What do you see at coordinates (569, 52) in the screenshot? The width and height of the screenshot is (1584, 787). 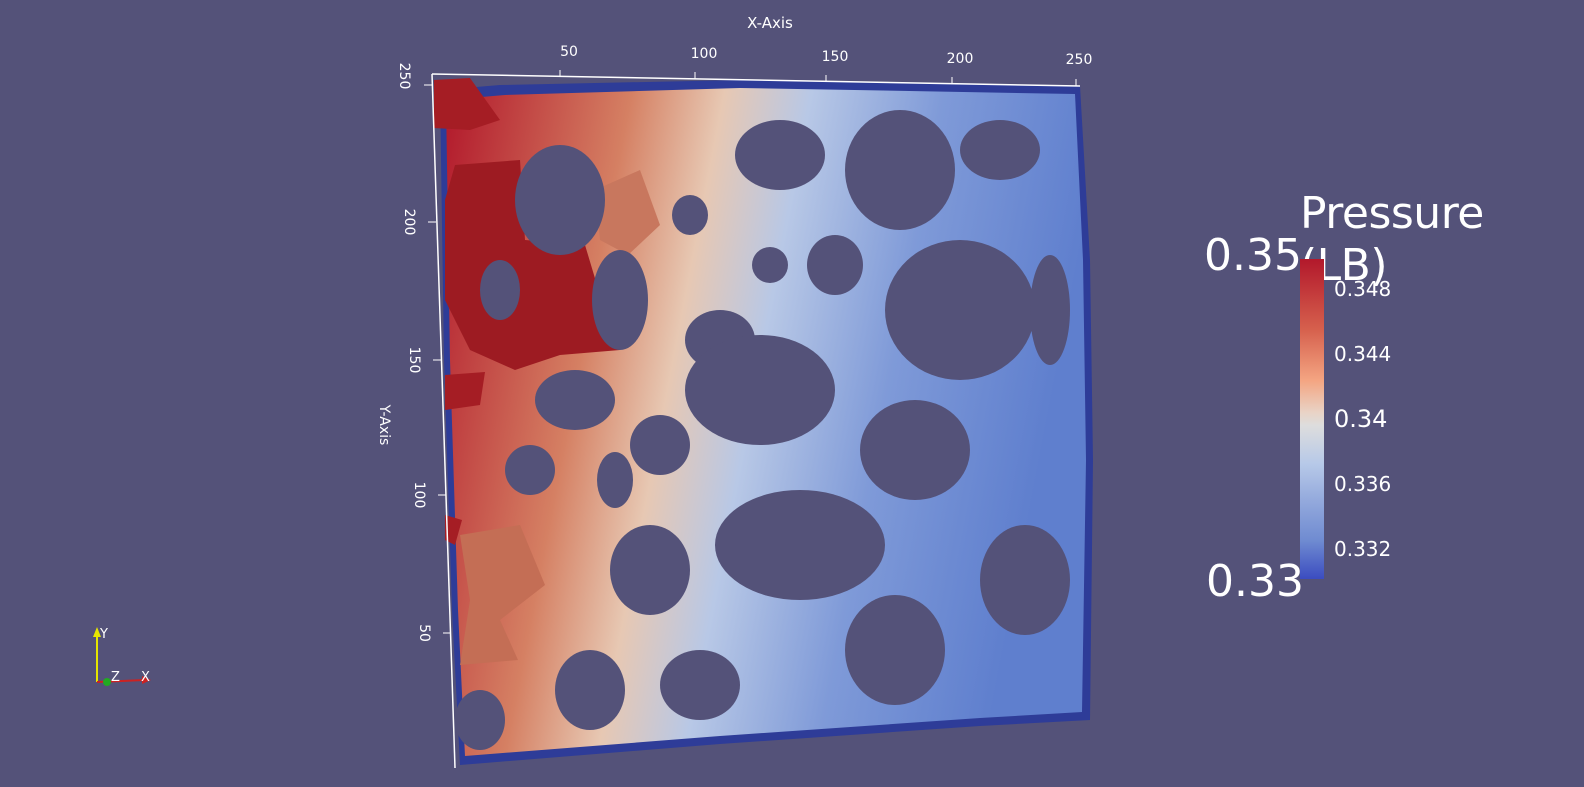 I see `x-tick-label: 50` at bounding box center [569, 52].